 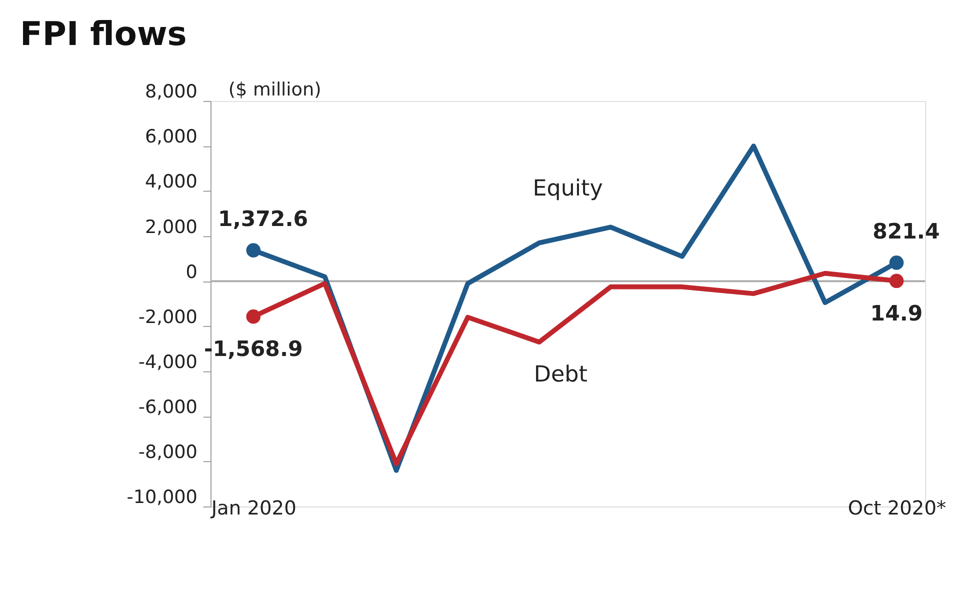 What do you see at coordinates (171, 227) in the screenshot?
I see `y-tick-label: 2,000` at bounding box center [171, 227].